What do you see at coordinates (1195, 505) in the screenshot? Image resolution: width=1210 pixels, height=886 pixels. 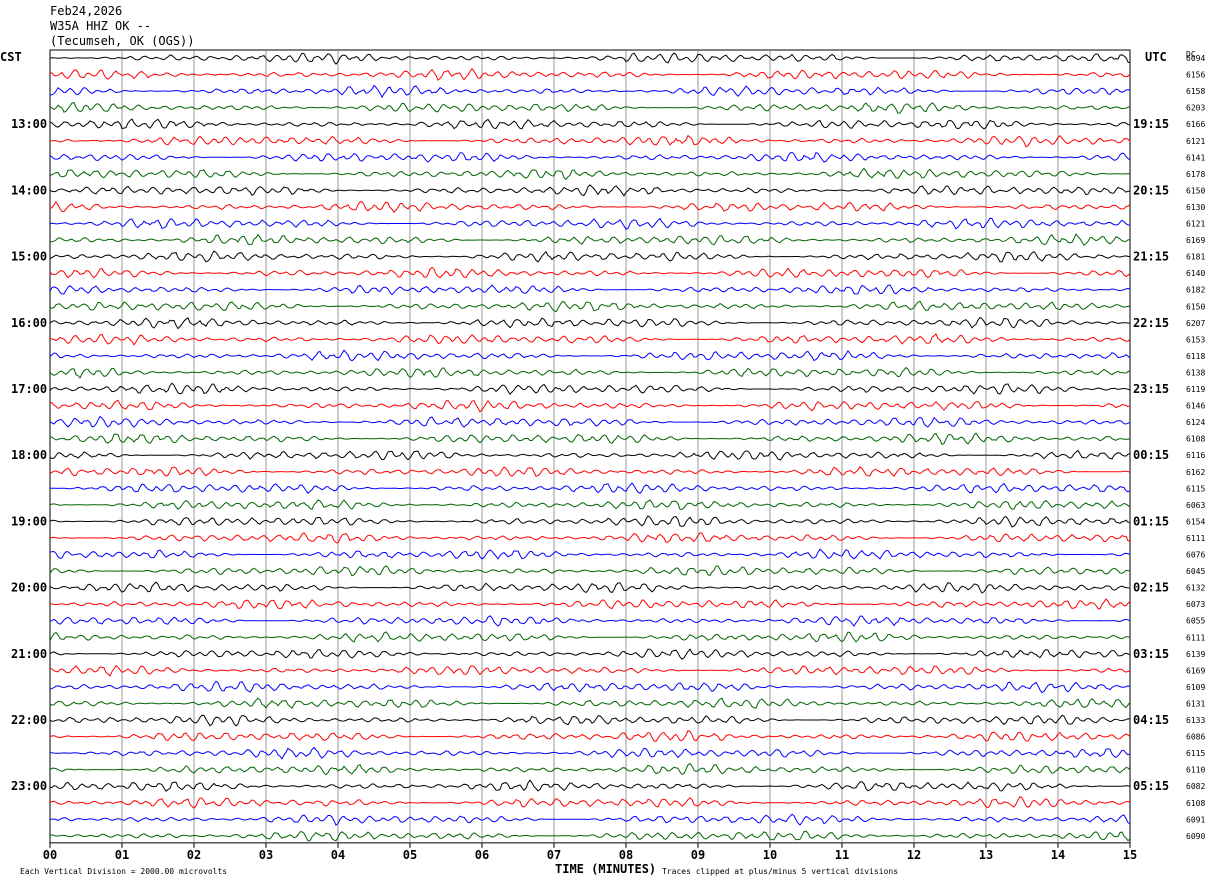 I see `dc-offset-label: 6063` at bounding box center [1195, 505].